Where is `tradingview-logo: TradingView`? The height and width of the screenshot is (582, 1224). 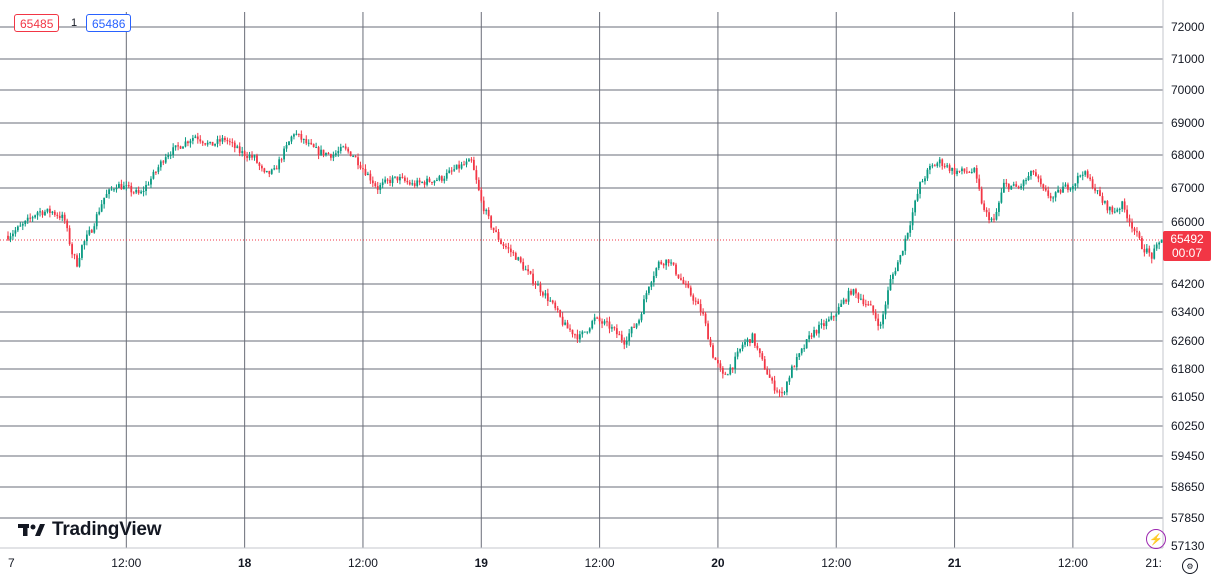
tradingview-logo: TradingView is located at coordinates (90, 530).